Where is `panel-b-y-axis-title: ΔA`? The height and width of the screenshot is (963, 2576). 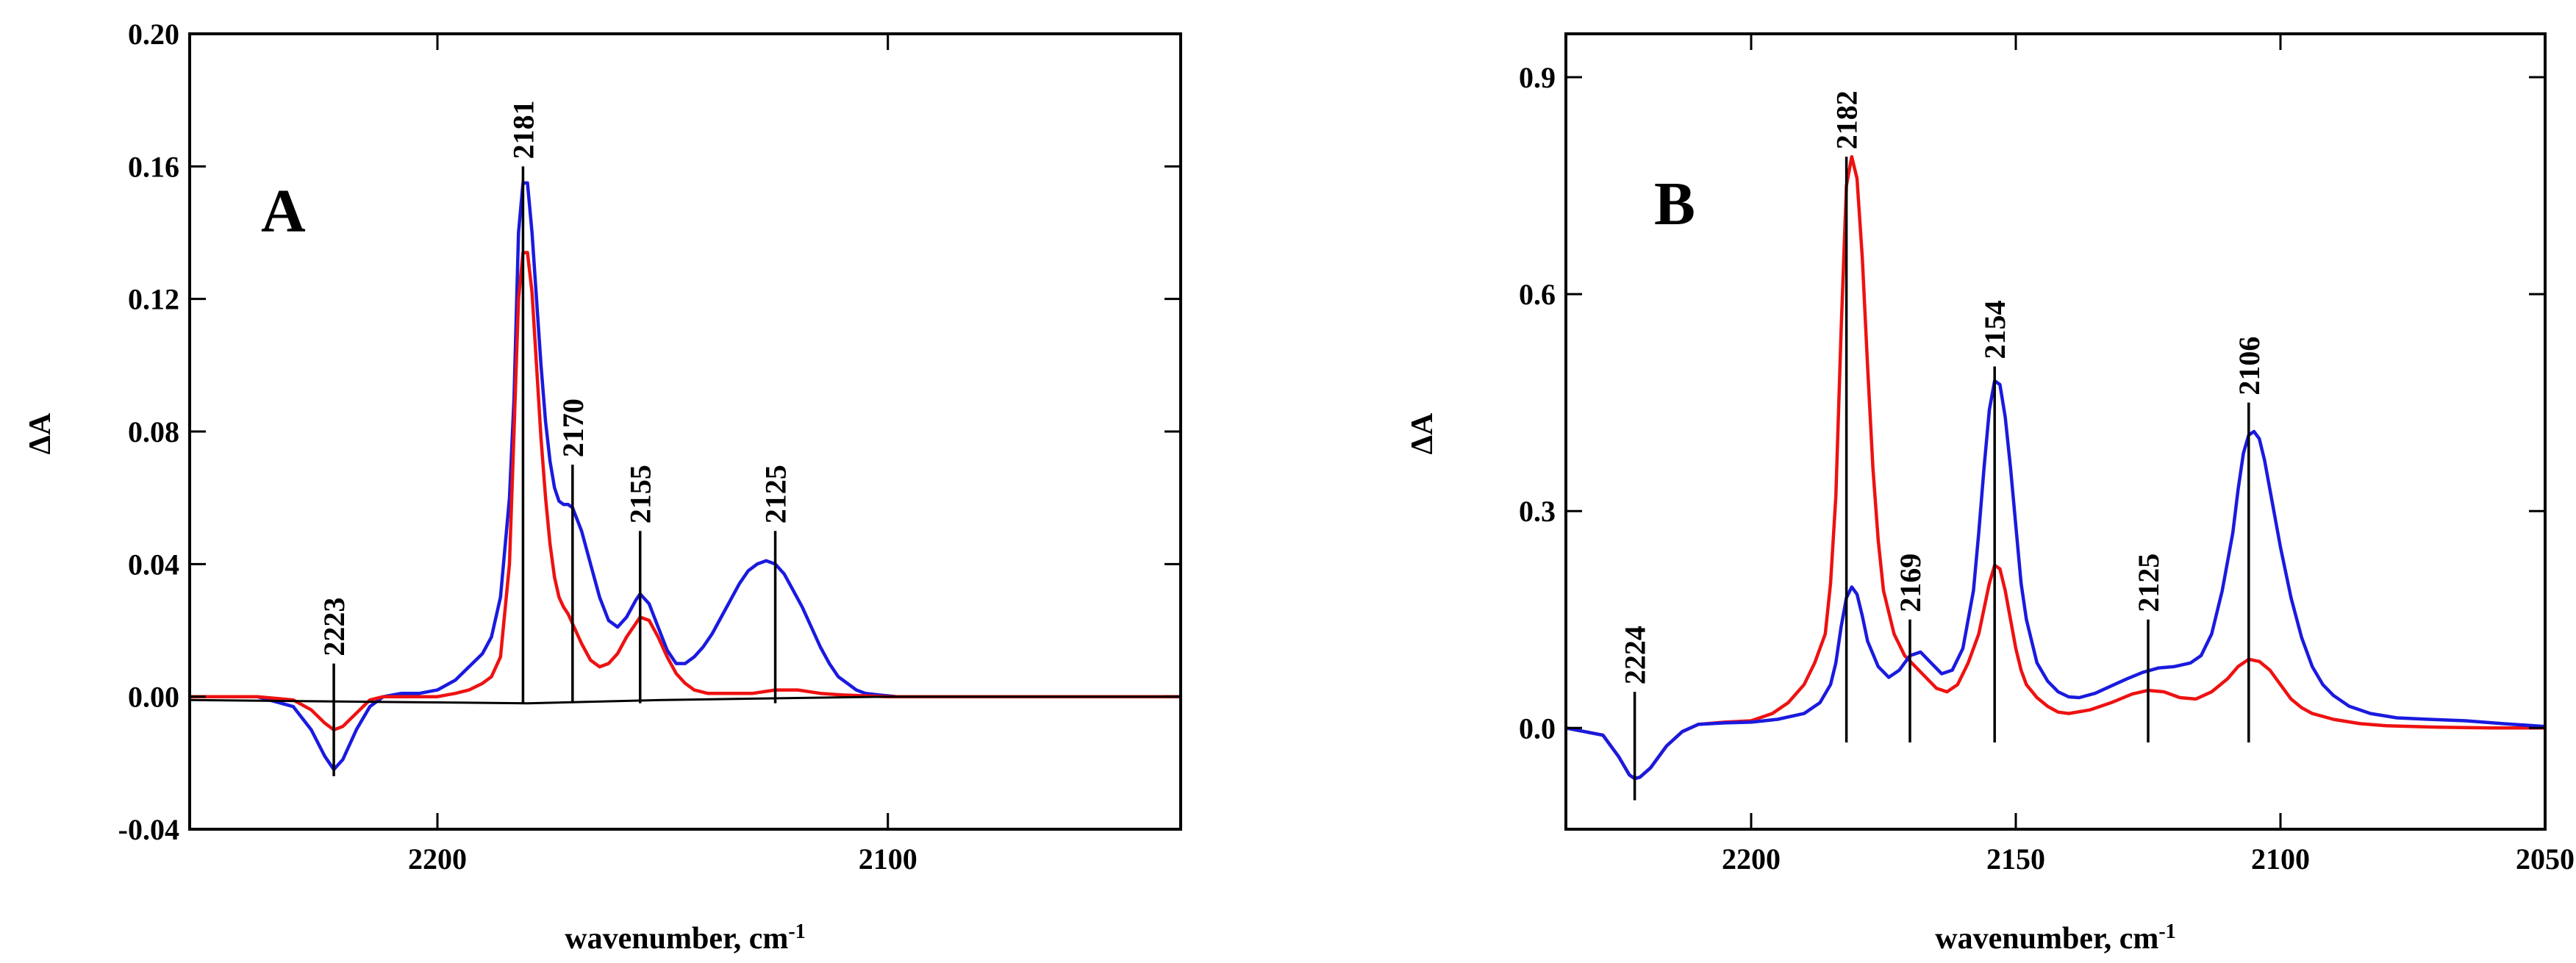
panel-b-y-axis-title: ΔA is located at coordinates (1422, 433).